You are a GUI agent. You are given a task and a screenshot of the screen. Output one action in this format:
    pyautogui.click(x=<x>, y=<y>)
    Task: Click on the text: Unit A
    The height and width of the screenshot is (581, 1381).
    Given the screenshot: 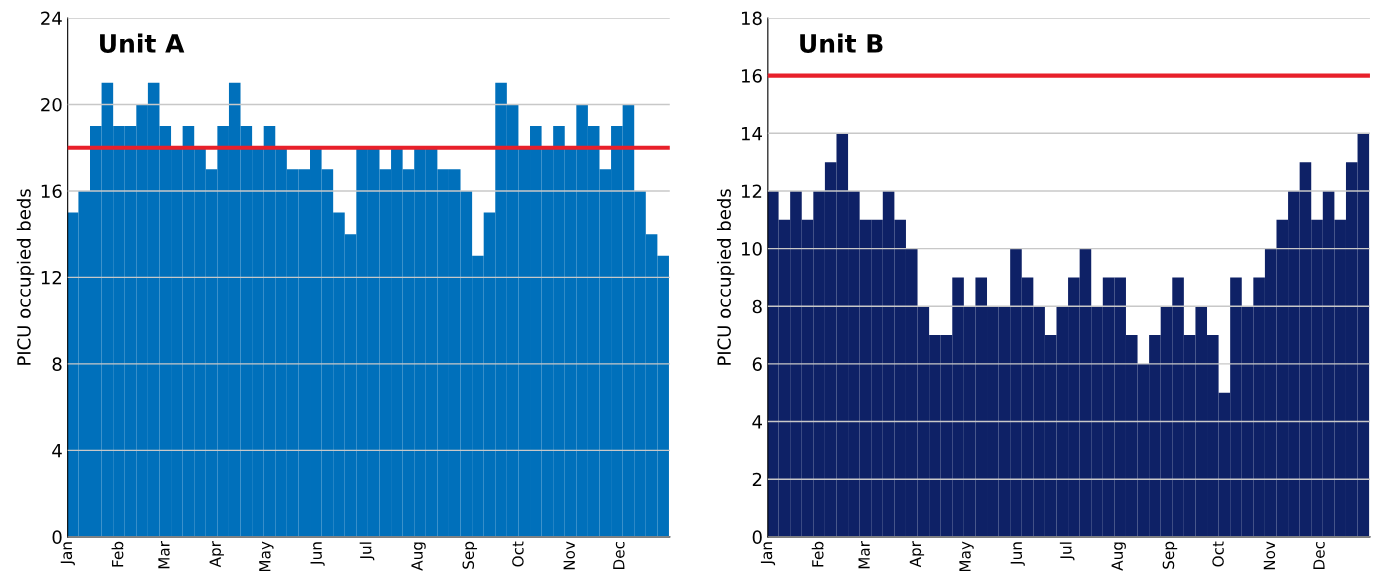 What is the action you would take?
    pyautogui.click(x=142, y=43)
    